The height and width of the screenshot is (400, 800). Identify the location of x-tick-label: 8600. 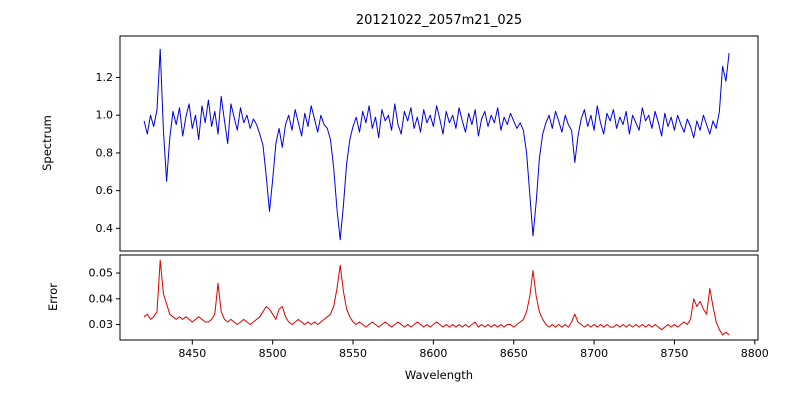
(433, 353).